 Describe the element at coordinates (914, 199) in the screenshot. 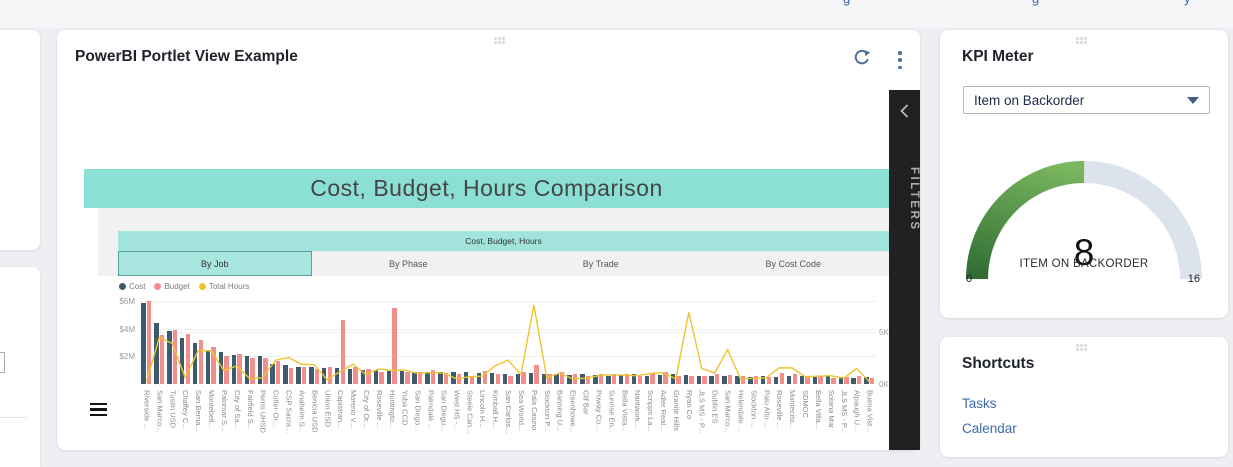

I see `filters-pane-label: FILTERS` at that location.